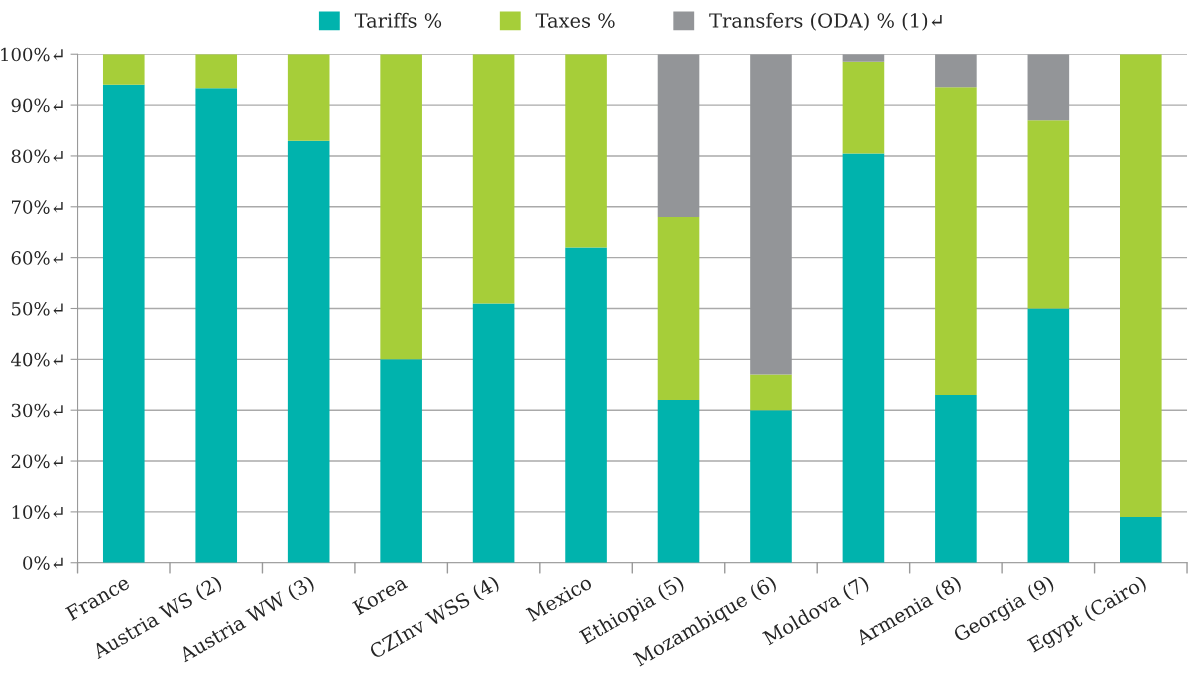 The height and width of the screenshot is (678, 1193). I want to click on y-tick-label: 80%↵, so click(37, 156).